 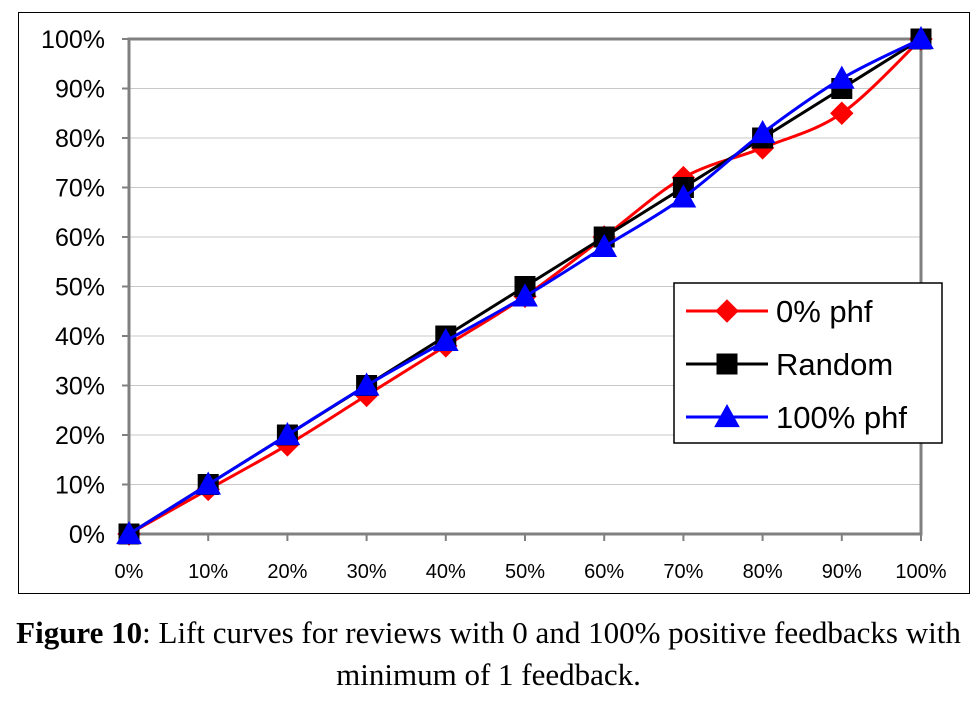 What do you see at coordinates (604, 572) in the screenshot?
I see `x-tick-label: 60%` at bounding box center [604, 572].